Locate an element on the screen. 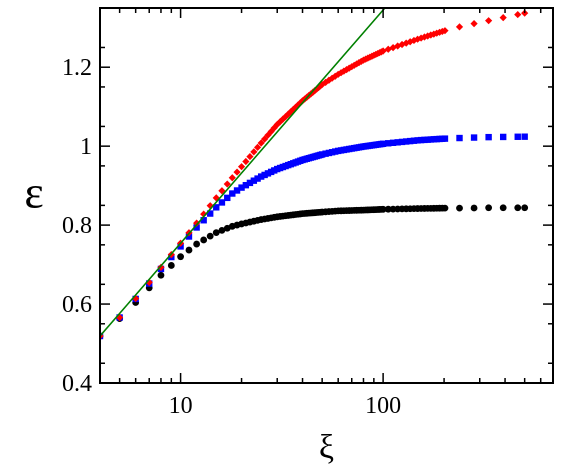 This screenshot has width=582, height=474. y-tick-label: 0.6 is located at coordinates (77, 305).